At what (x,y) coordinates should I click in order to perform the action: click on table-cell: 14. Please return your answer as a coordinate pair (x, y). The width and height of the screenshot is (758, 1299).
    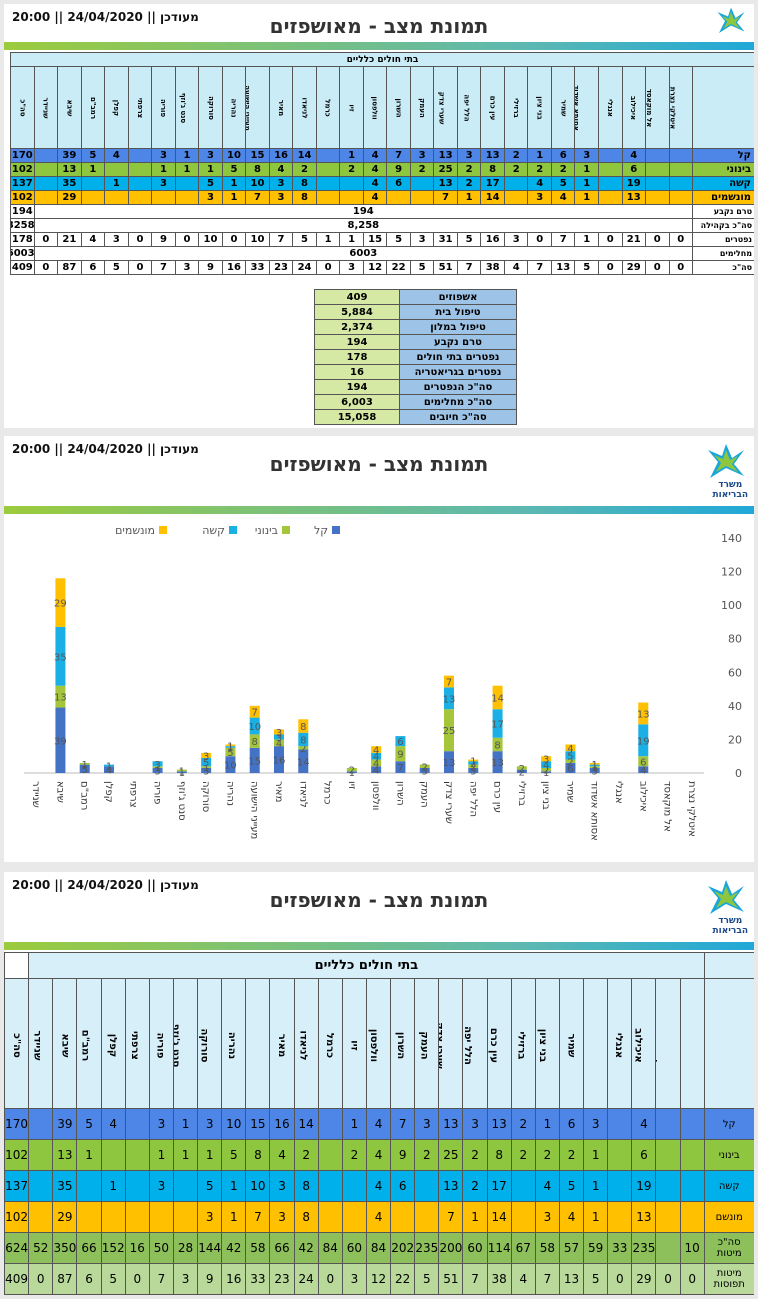
    Looking at the image, I should click on (492, 197).